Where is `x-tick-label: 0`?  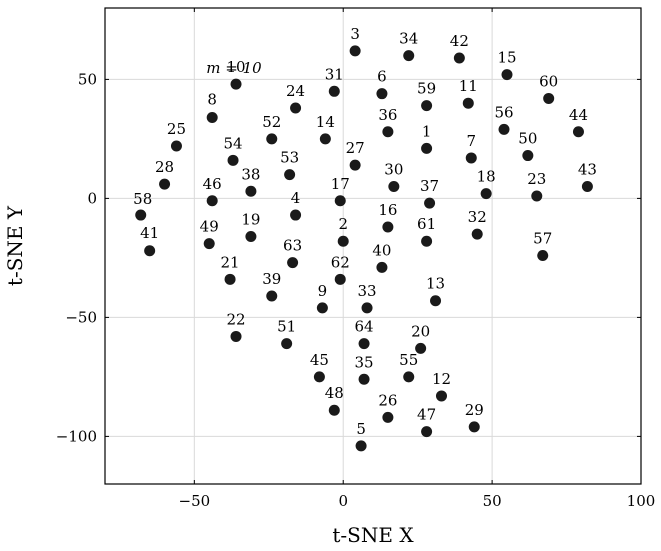
x-tick-label: 0 is located at coordinates (343, 501).